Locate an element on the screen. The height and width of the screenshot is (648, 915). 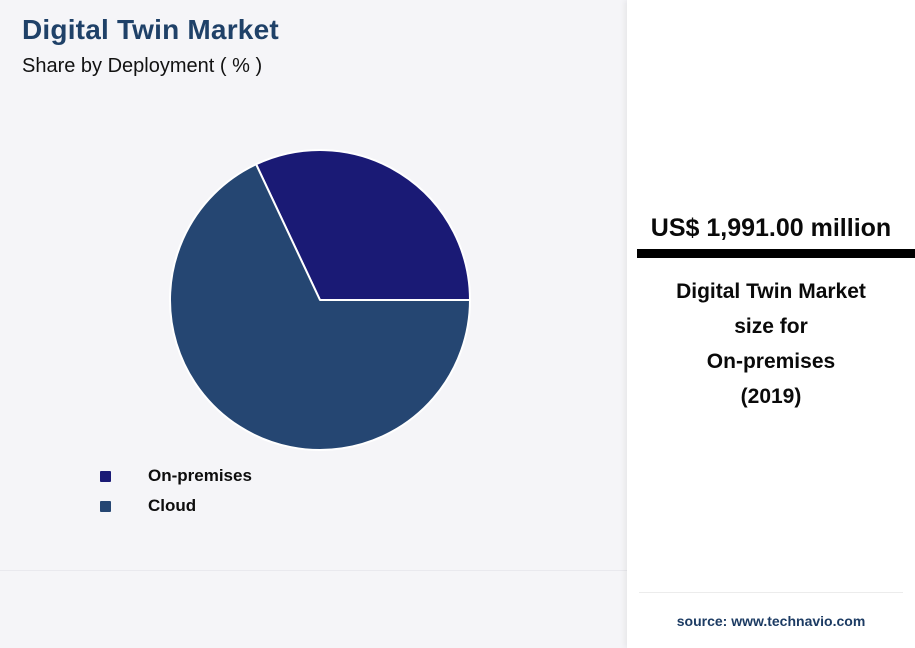
pie-slice-on-premises is located at coordinates (363, 225).